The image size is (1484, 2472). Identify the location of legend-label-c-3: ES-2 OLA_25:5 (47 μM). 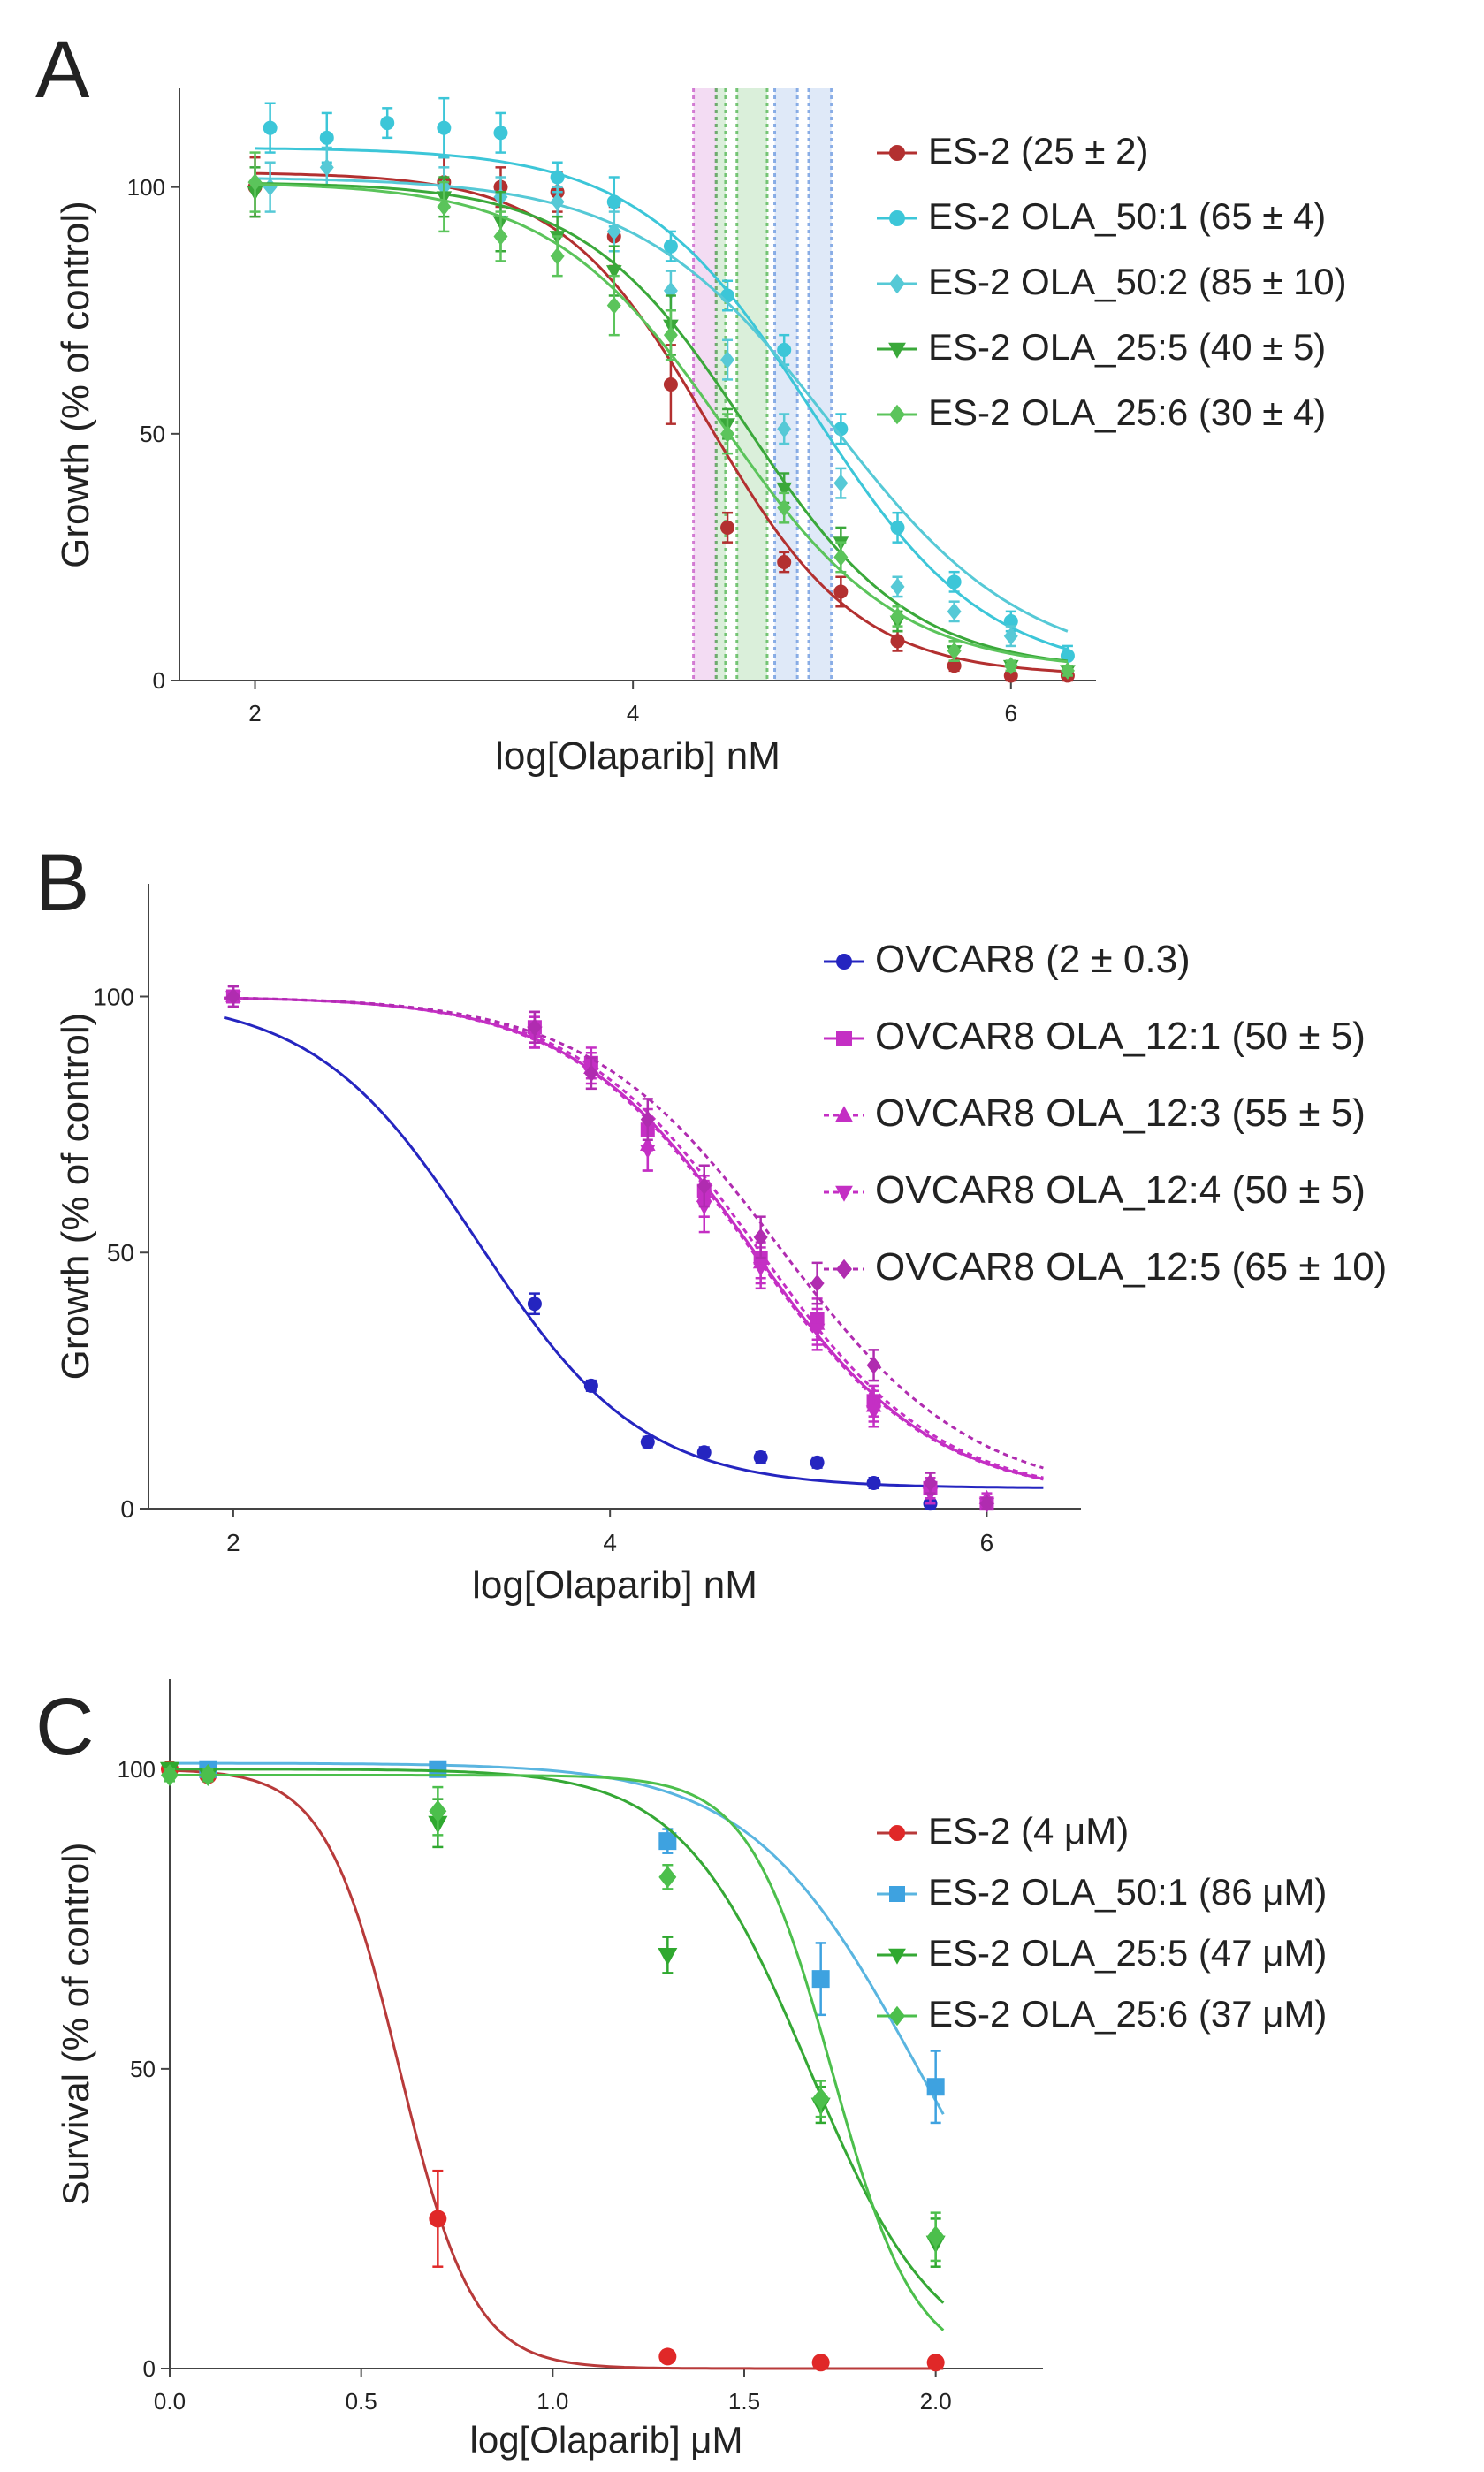
(1127, 1953).